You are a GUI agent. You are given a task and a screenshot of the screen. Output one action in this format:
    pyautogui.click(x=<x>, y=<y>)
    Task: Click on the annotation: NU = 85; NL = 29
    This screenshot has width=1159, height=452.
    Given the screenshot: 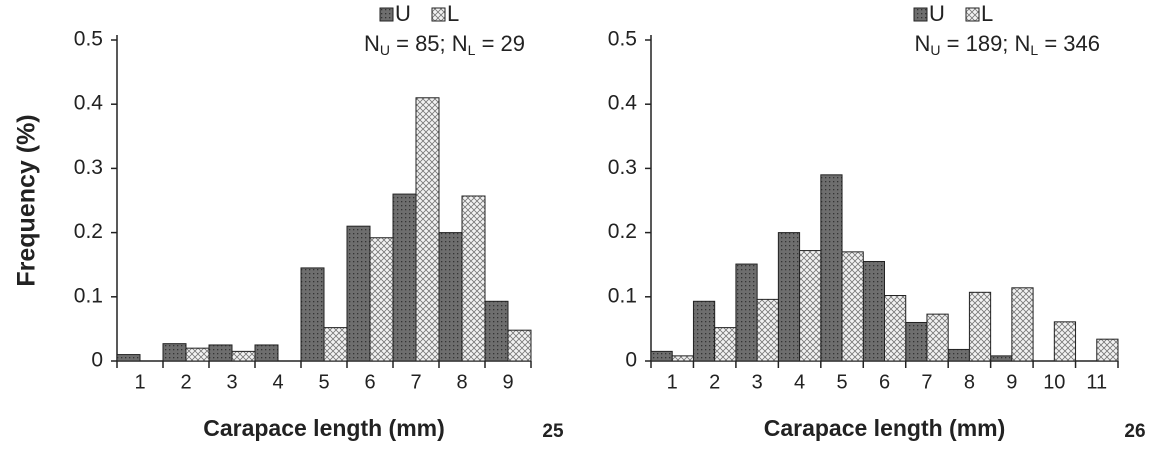 What is the action you would take?
    pyautogui.click(x=444, y=44)
    